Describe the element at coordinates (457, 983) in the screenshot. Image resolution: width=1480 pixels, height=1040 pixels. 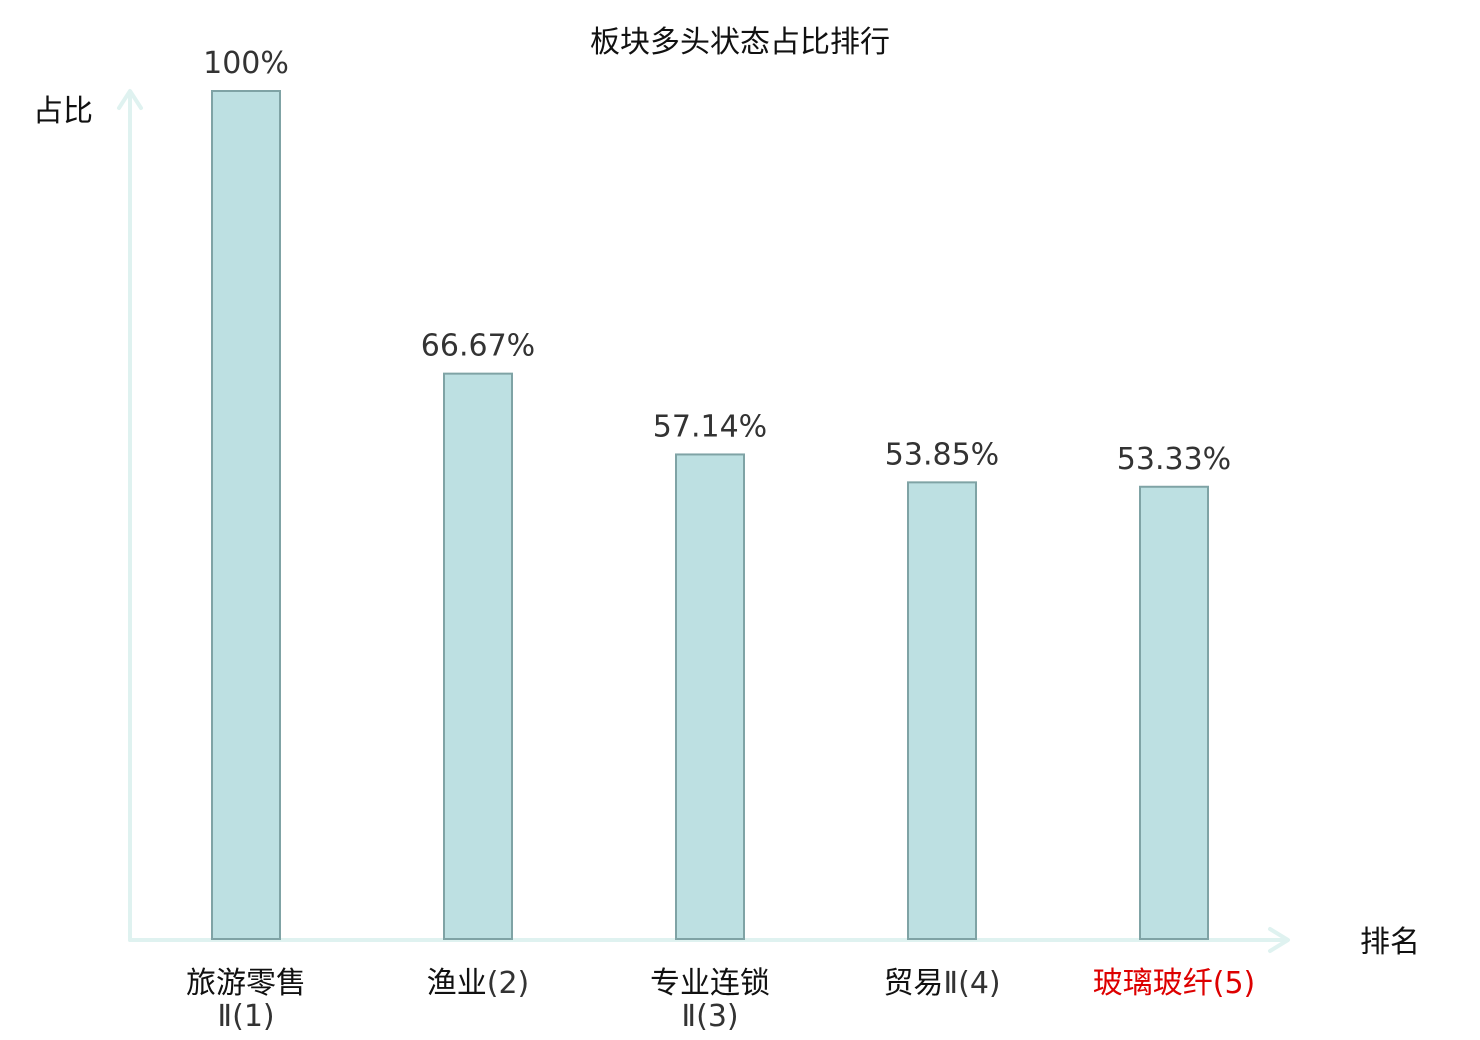
I see `x-tick-label-name: 渔业` at that location.